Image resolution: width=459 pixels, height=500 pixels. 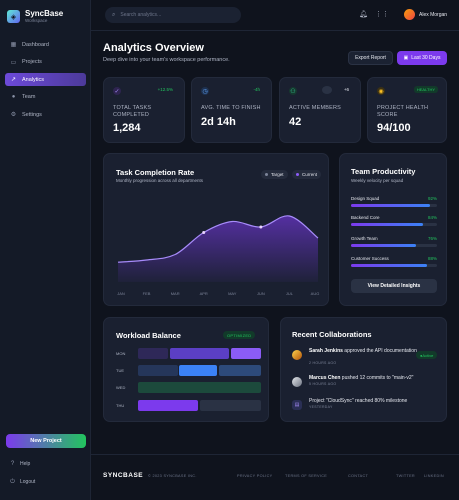 I want to click on apps-grid-icon: ⋮⋮, so click(x=382, y=14).